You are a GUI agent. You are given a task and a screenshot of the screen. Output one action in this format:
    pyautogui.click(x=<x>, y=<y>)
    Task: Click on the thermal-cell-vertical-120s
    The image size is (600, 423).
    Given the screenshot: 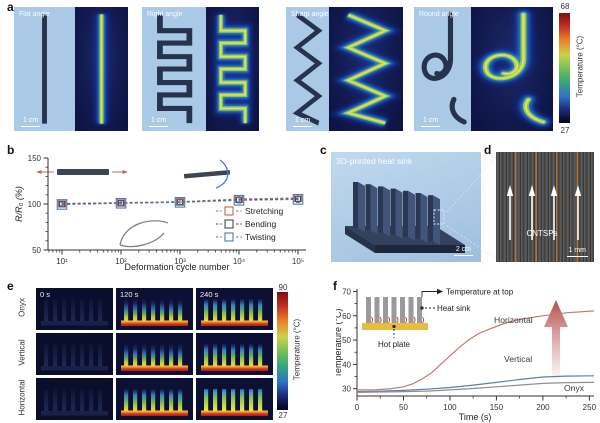 What is the action you would take?
    pyautogui.click(x=154, y=354)
    